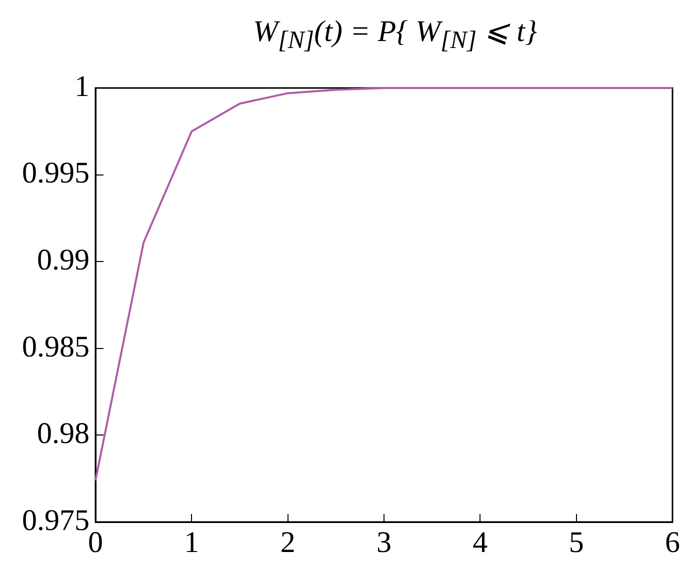 The height and width of the screenshot is (582, 700). What do you see at coordinates (672, 542) in the screenshot?
I see `x-tick-label: 6` at bounding box center [672, 542].